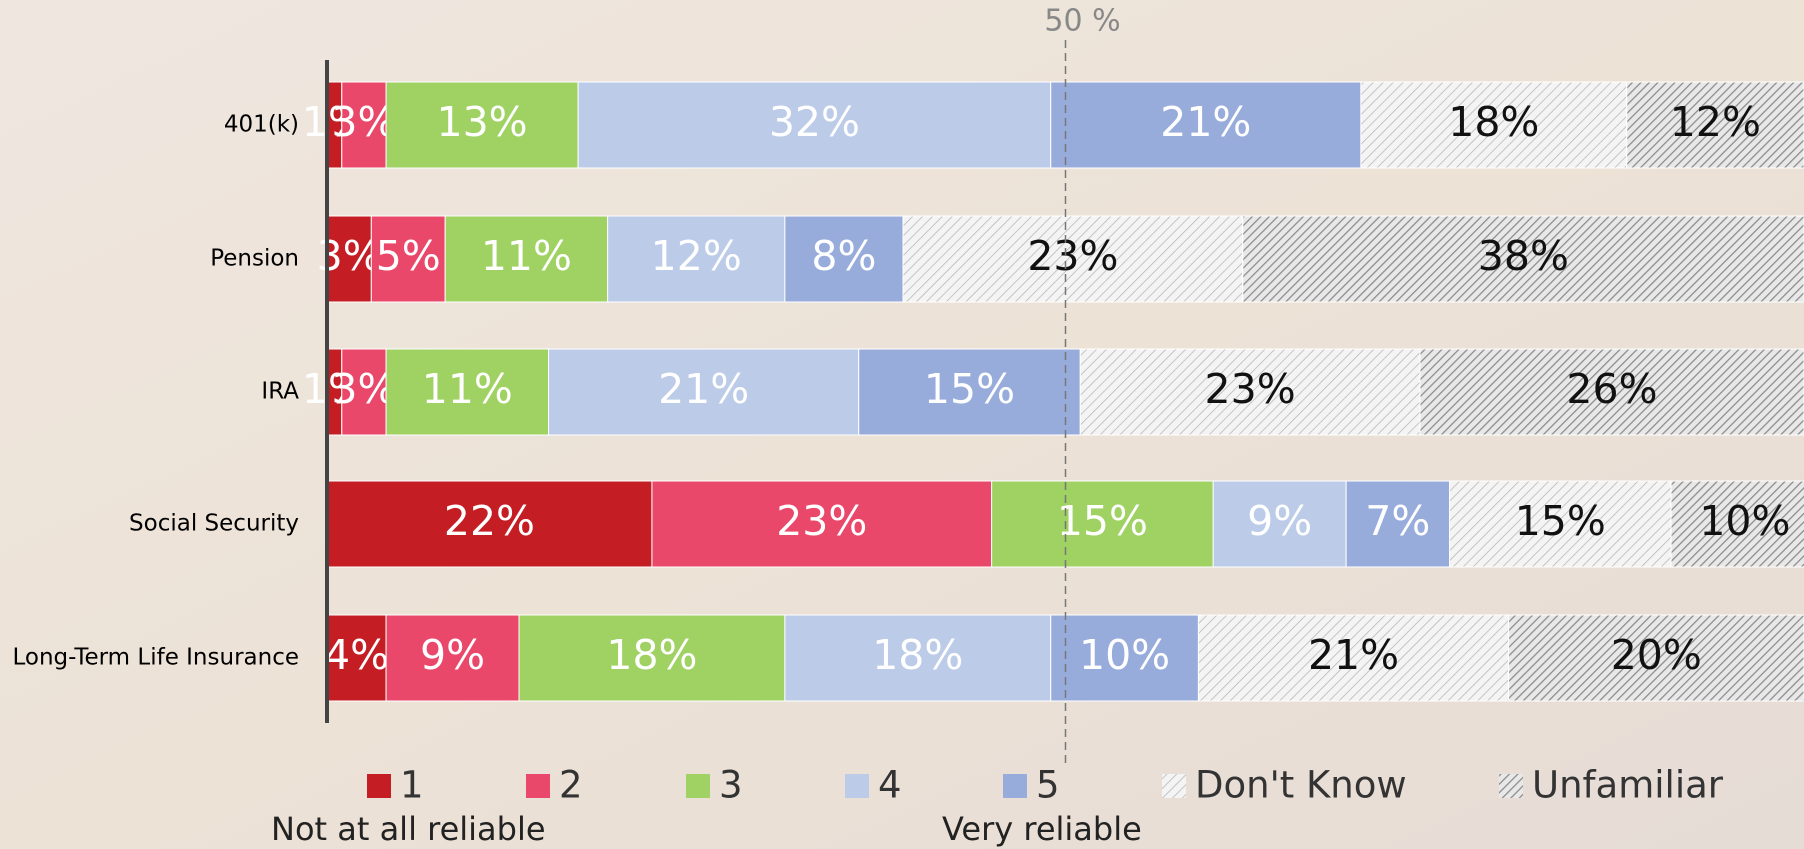 The image size is (1804, 849). What do you see at coordinates (1397, 521) in the screenshot?
I see `value-label: 7%` at bounding box center [1397, 521].